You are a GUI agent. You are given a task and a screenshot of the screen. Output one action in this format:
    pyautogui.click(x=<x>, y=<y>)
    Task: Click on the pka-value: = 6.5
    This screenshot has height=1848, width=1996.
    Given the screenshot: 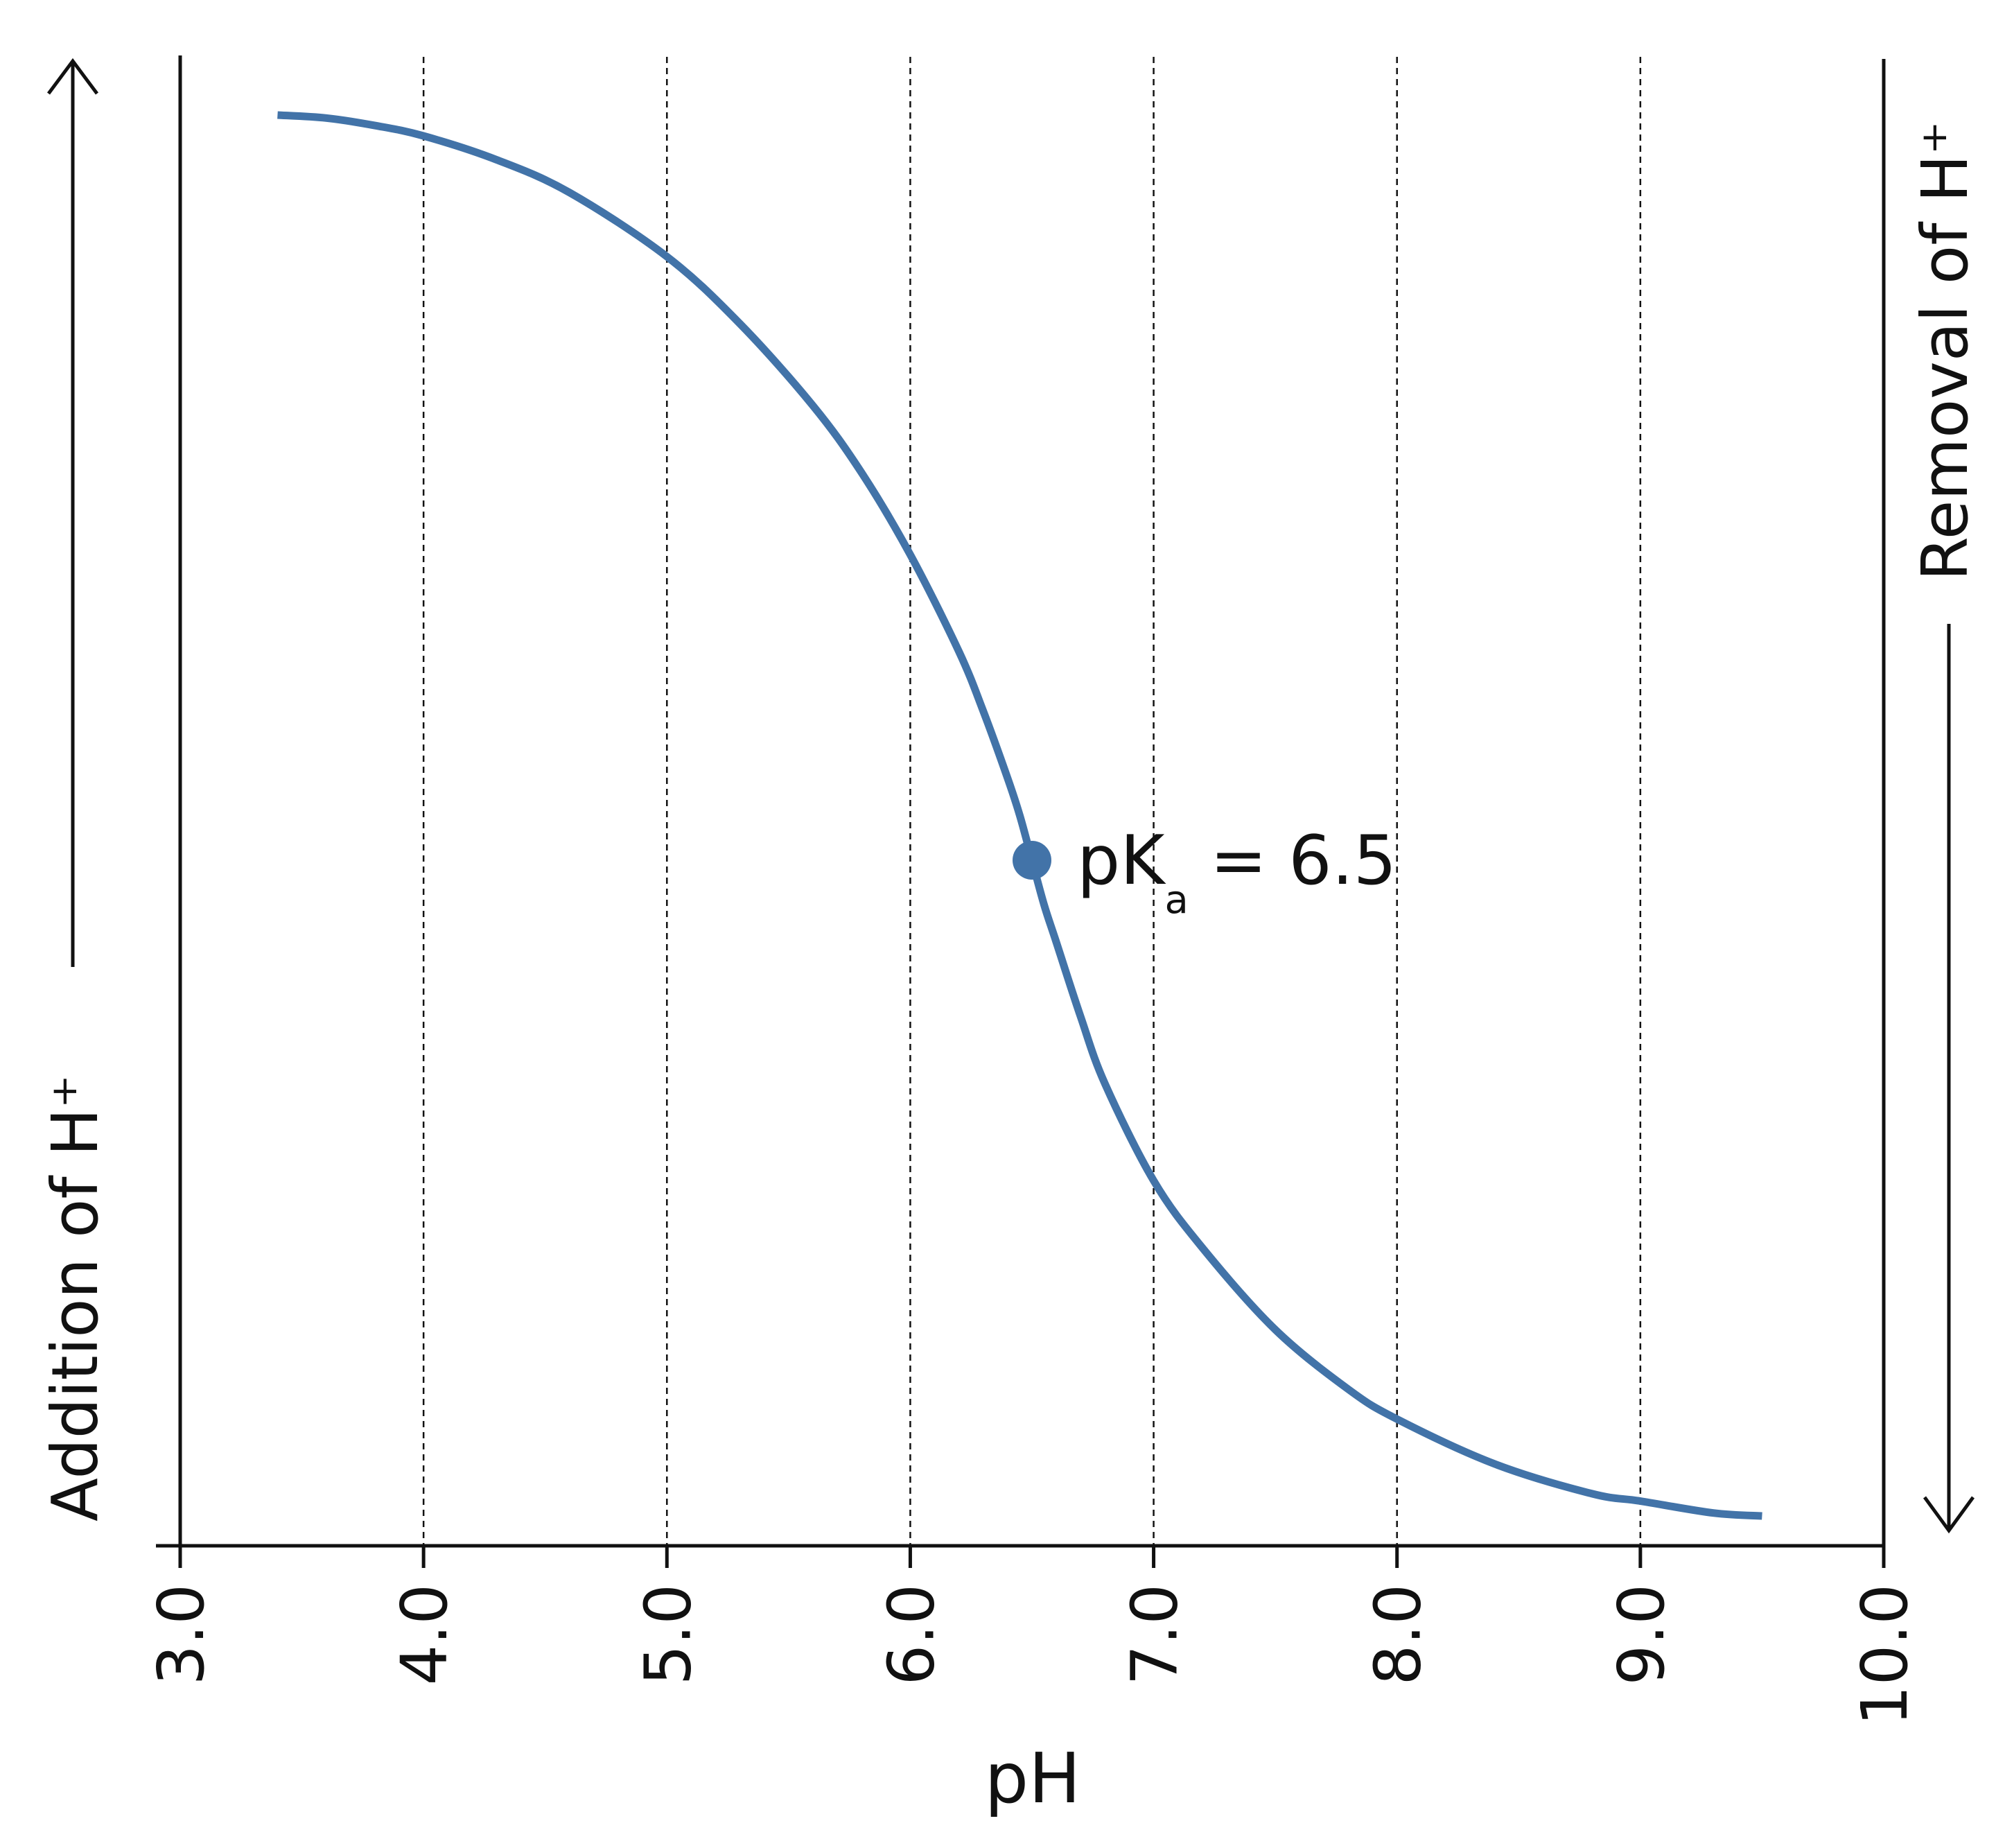 What is the action you would take?
    pyautogui.click(x=1293, y=861)
    